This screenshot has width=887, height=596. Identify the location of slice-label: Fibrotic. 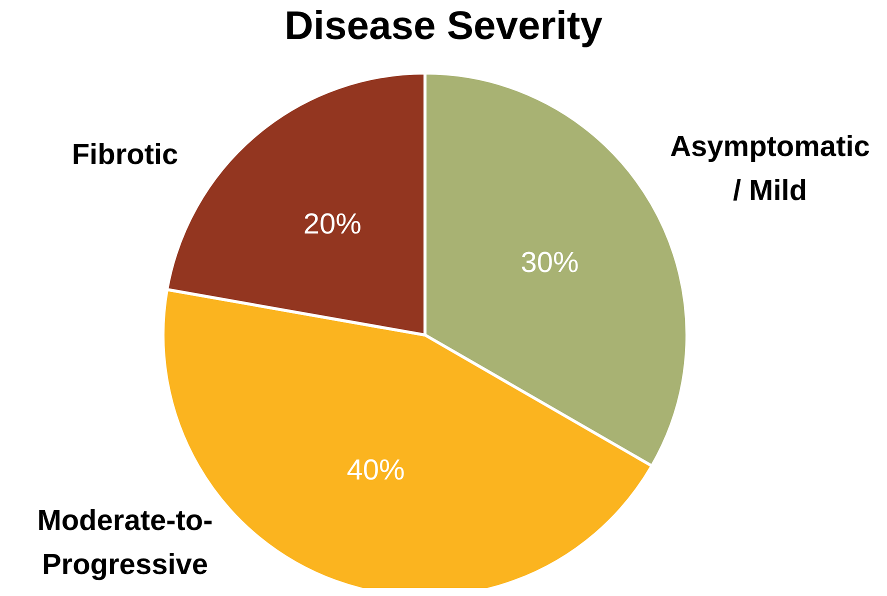
(125, 155).